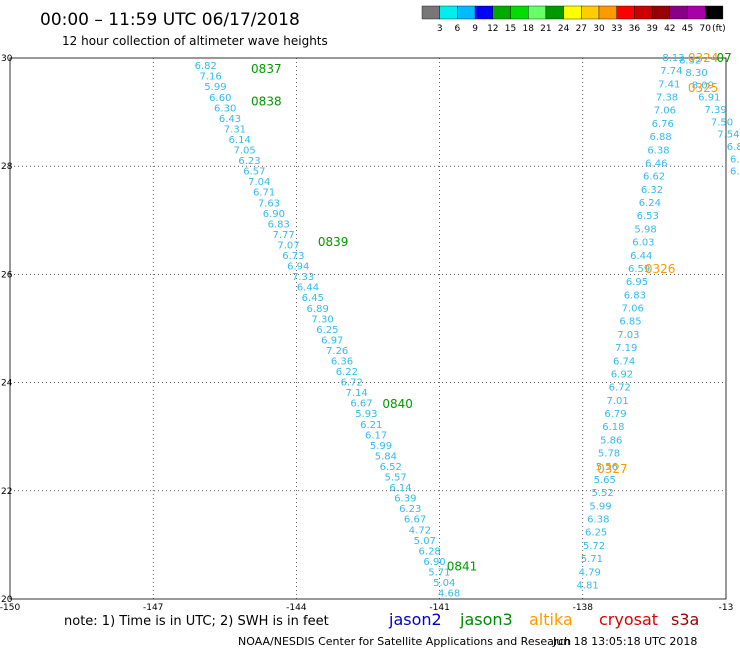  Describe the element at coordinates (564, 29) in the screenshot. I see `colorbar-label: 24` at that location.